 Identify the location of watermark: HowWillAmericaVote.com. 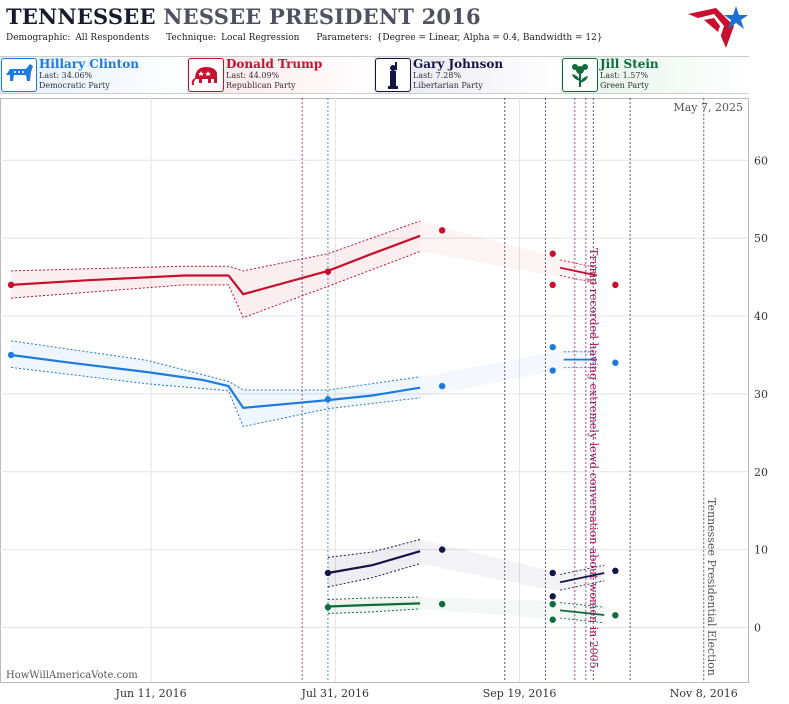
(72, 675).